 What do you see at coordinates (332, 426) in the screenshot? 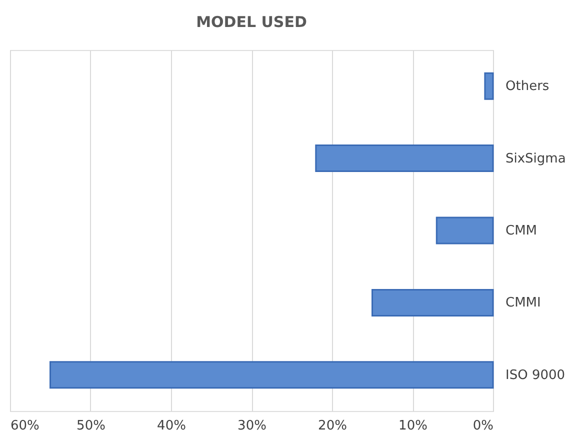
I see `x-tick-label: 20%` at bounding box center [332, 426].